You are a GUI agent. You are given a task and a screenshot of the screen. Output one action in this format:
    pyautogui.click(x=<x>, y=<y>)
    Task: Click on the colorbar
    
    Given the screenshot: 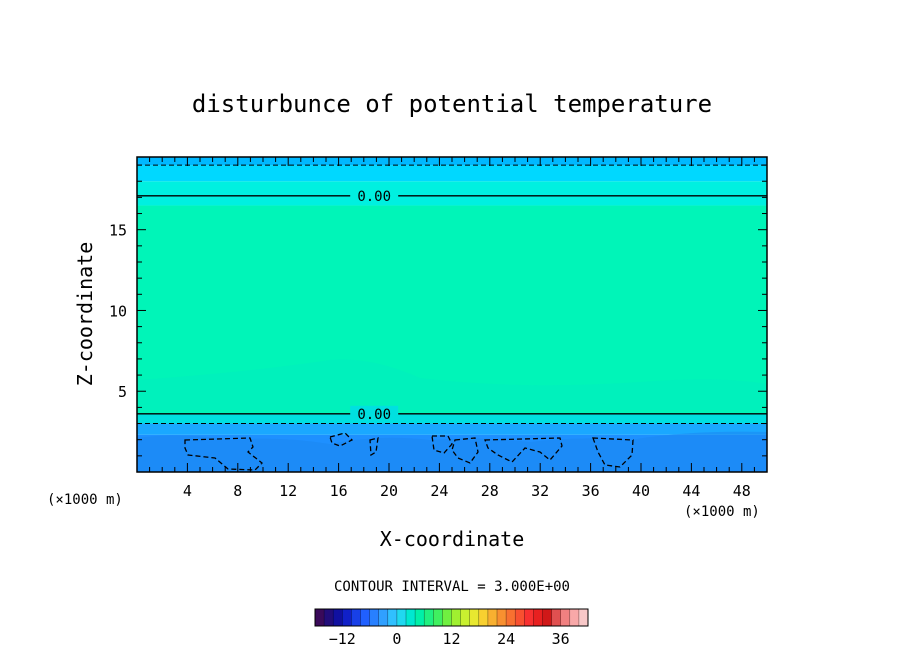 What is the action you would take?
    pyautogui.click(x=451, y=617)
    